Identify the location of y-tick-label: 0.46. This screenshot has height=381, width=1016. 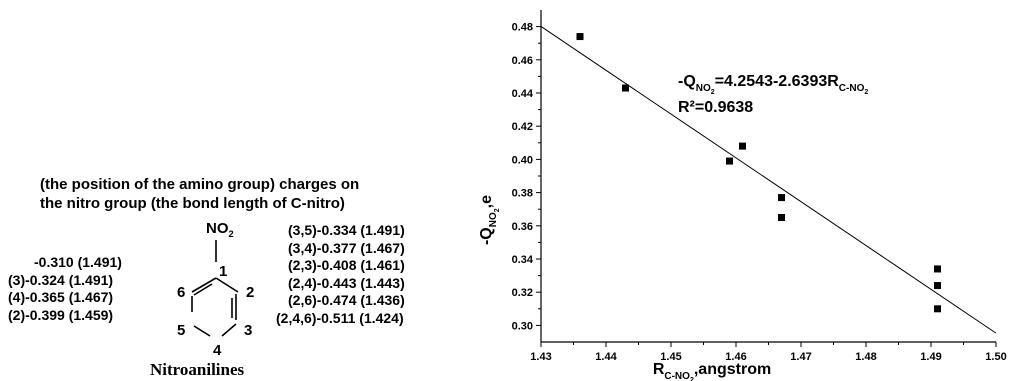
(522, 61).